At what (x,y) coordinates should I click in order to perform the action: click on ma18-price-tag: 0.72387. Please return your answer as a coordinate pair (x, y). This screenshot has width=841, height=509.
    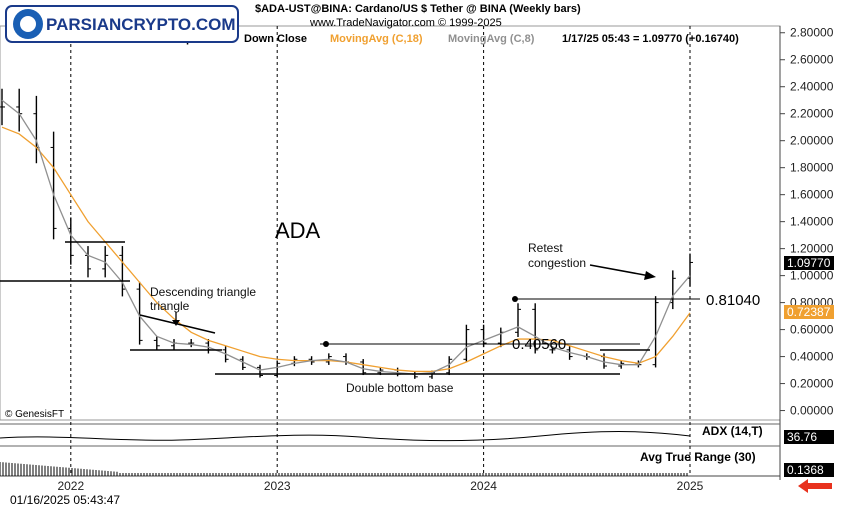
    Looking at the image, I should click on (809, 312).